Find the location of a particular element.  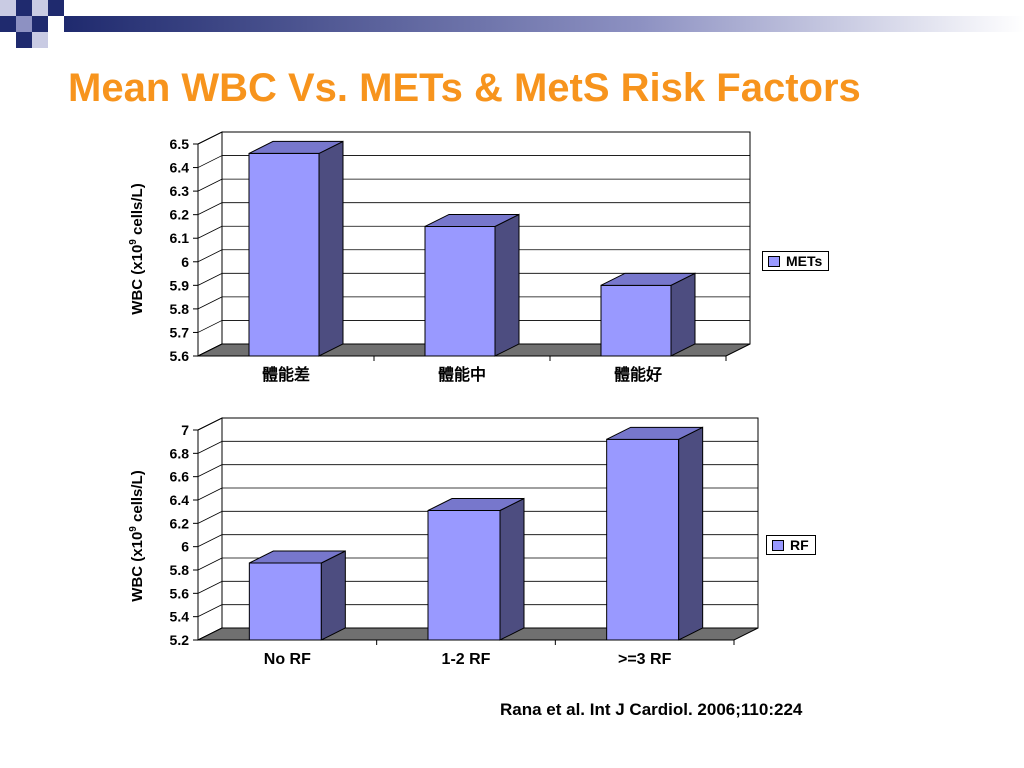

corner-decoration is located at coordinates (32, 24).